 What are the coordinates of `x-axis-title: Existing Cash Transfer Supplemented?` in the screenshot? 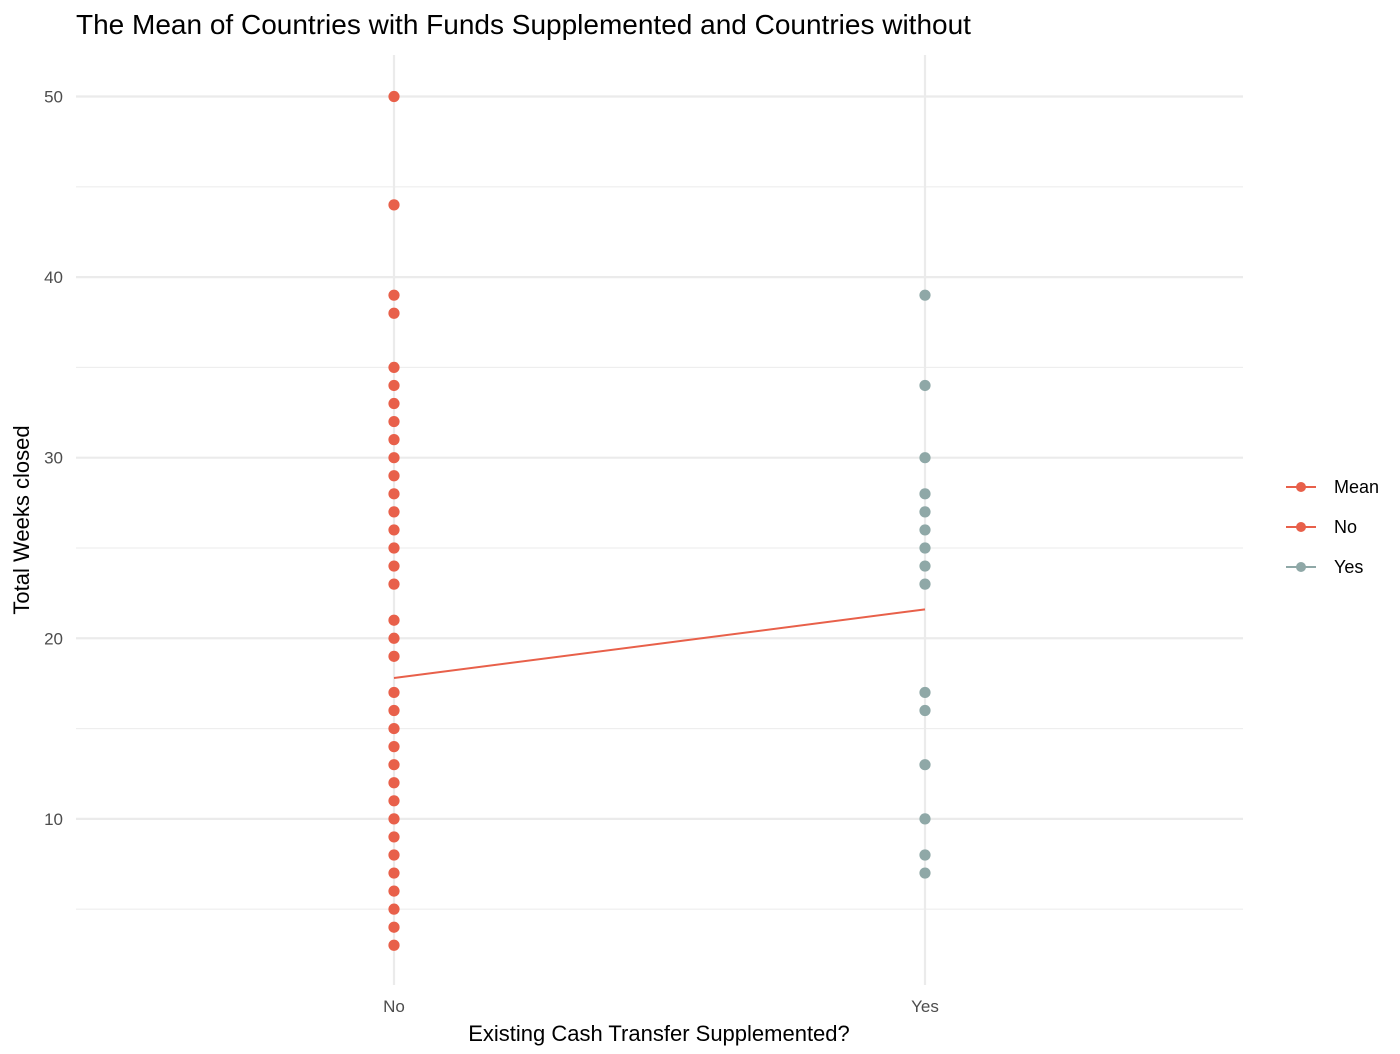 It's located at (659, 1033).